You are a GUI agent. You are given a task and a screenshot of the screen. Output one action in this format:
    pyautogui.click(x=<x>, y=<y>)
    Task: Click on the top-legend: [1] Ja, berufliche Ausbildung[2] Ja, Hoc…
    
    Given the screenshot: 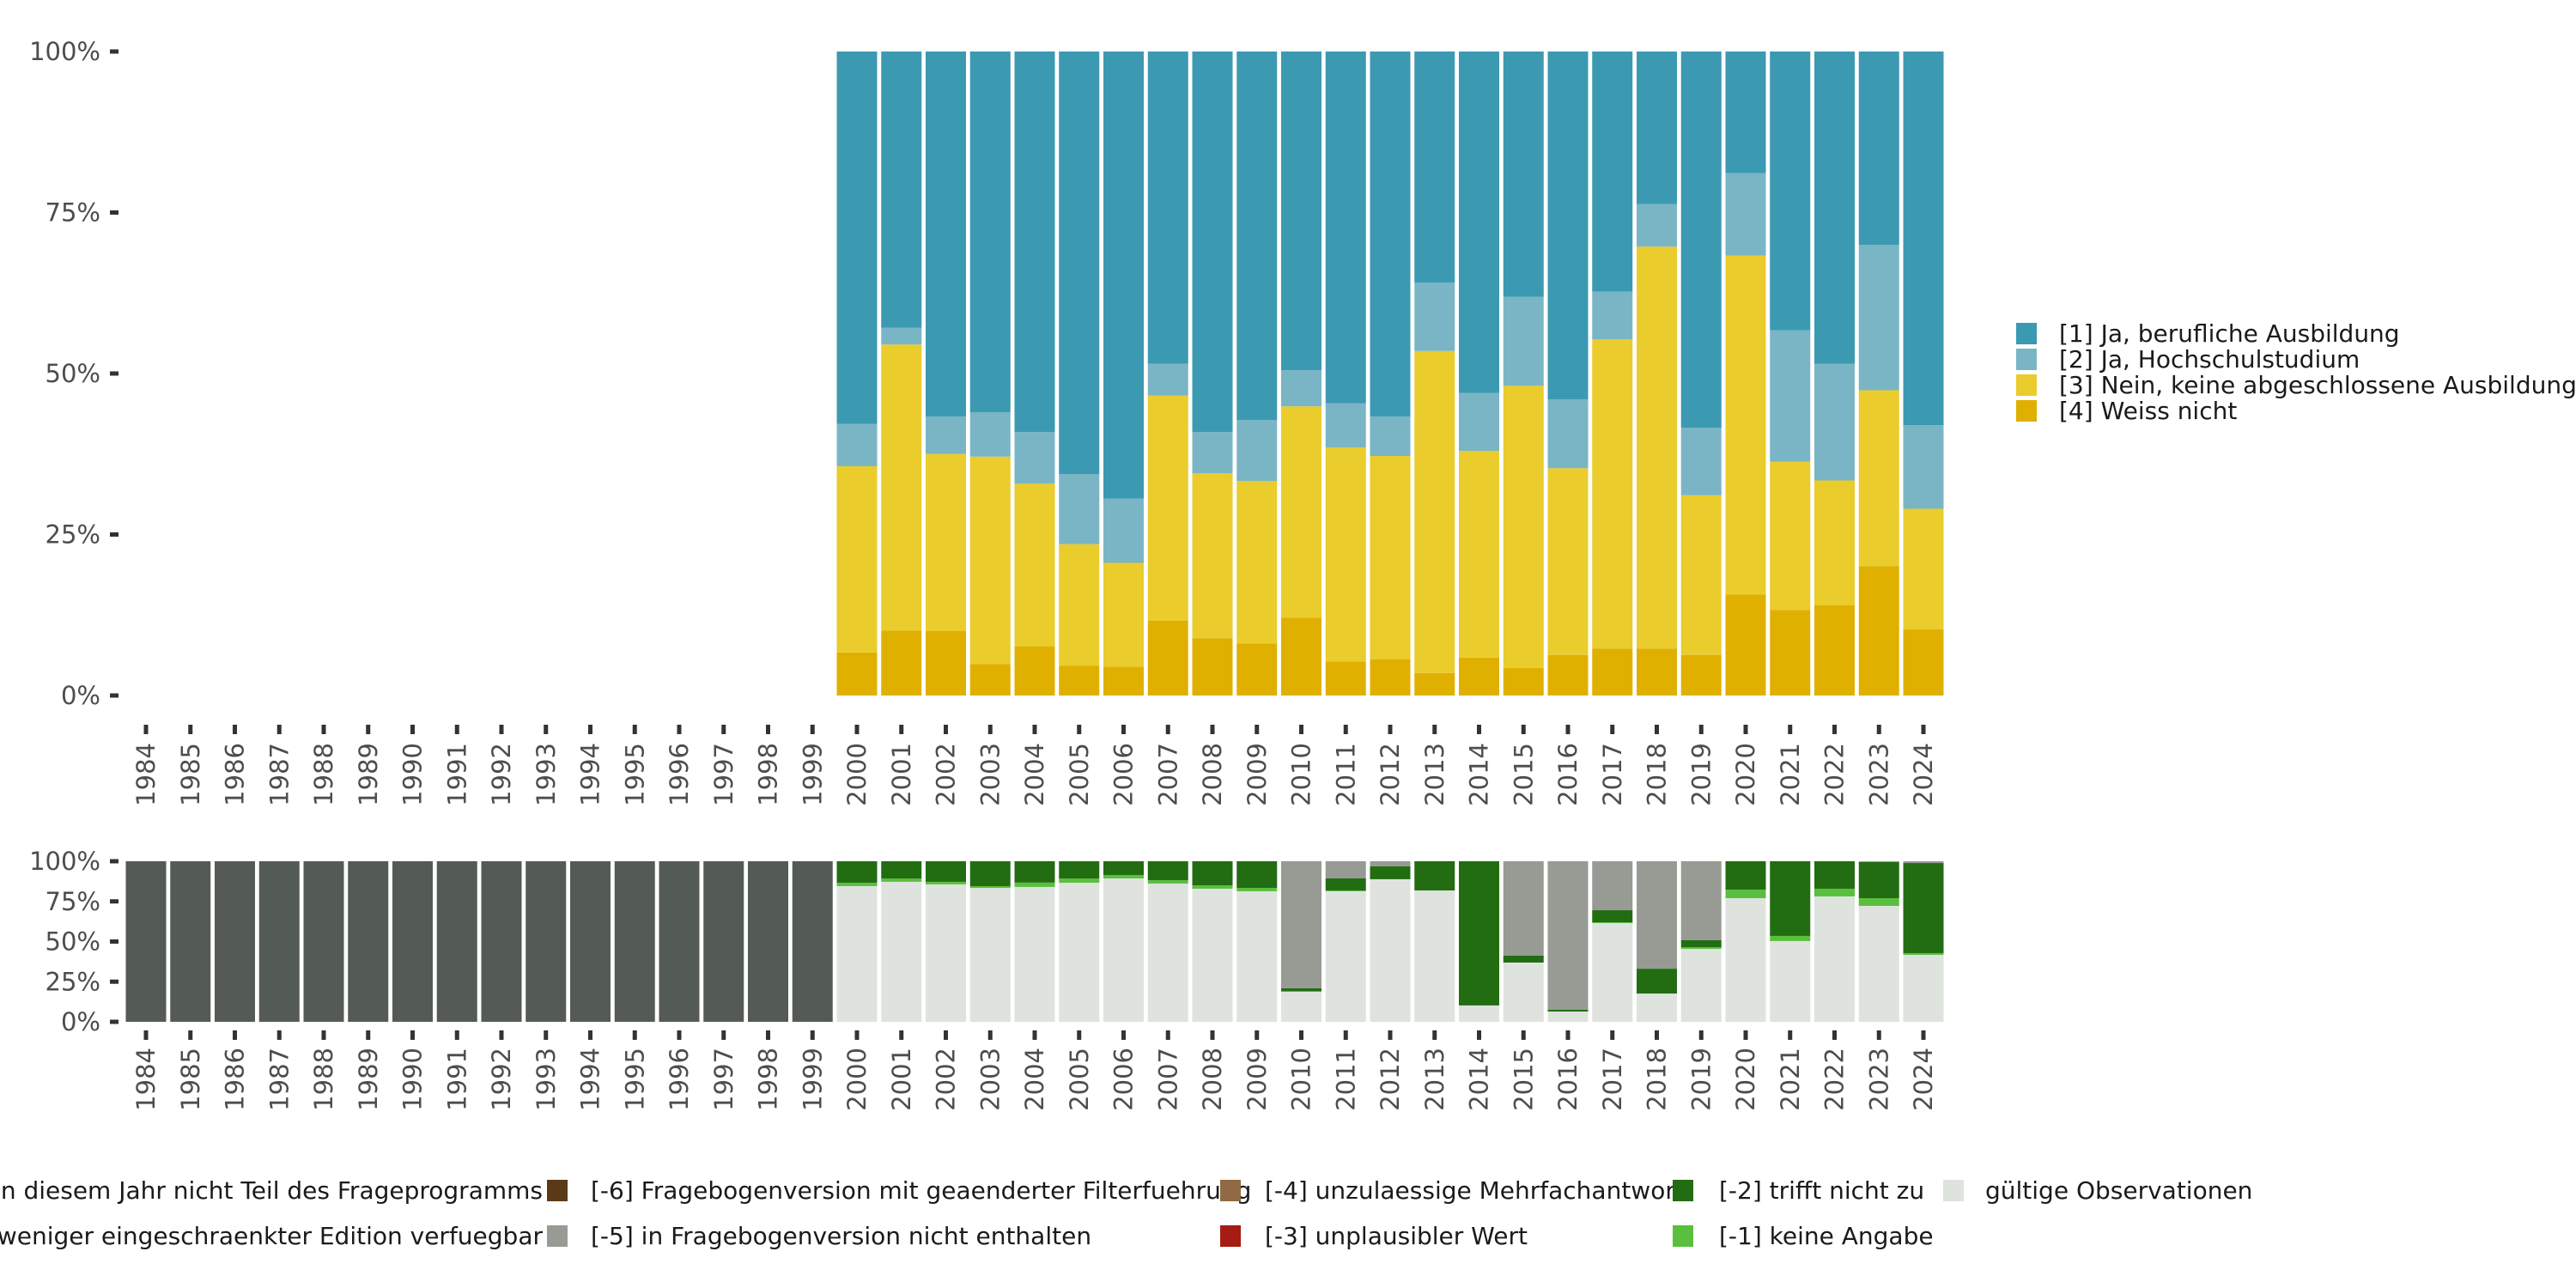 What is the action you would take?
    pyautogui.click(x=2296, y=372)
    